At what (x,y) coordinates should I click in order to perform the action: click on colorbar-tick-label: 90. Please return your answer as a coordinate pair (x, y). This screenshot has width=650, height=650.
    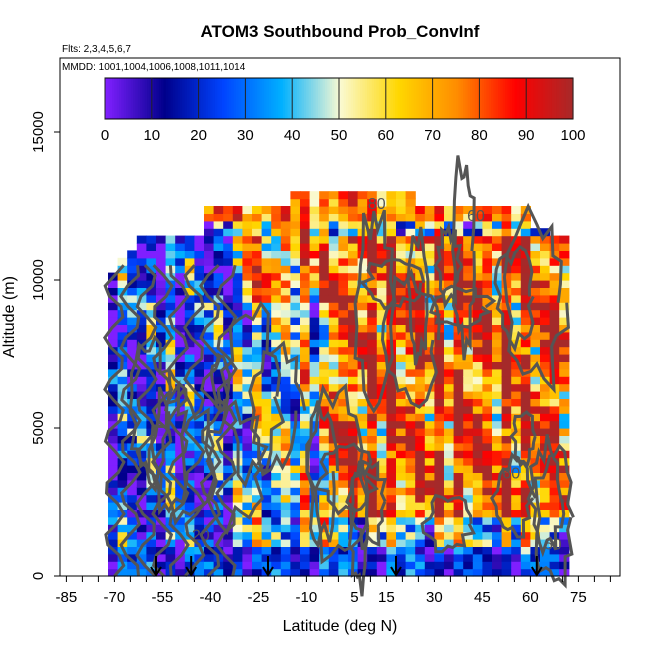
    Looking at the image, I should click on (526, 135).